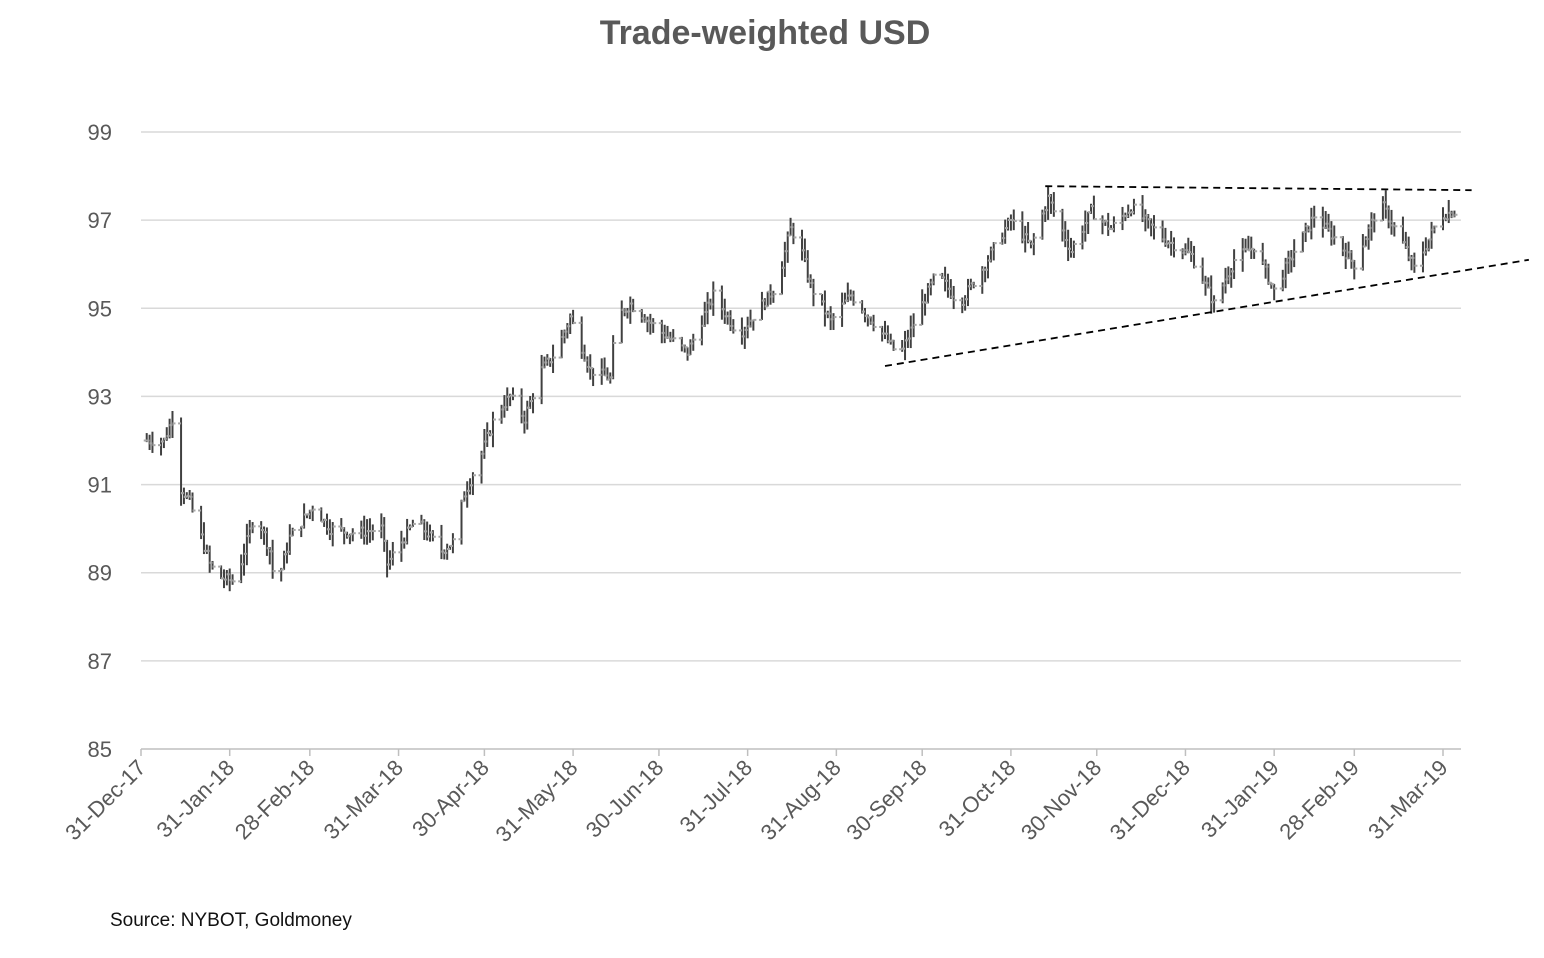 This screenshot has height=958, width=1544. Describe the element at coordinates (100, 573) in the screenshot. I see `y-tick-label: 89` at that location.